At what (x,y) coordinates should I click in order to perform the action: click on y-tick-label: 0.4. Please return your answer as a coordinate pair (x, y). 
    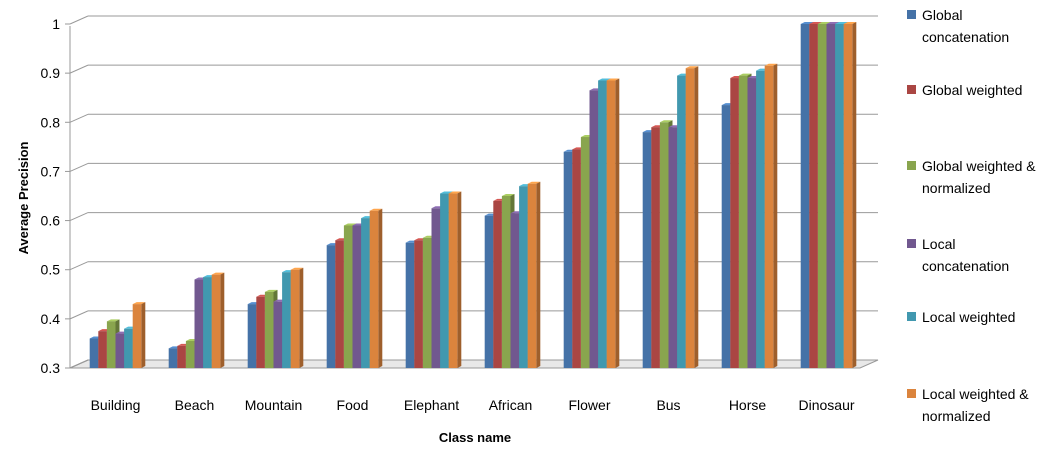
    Looking at the image, I should click on (51, 319).